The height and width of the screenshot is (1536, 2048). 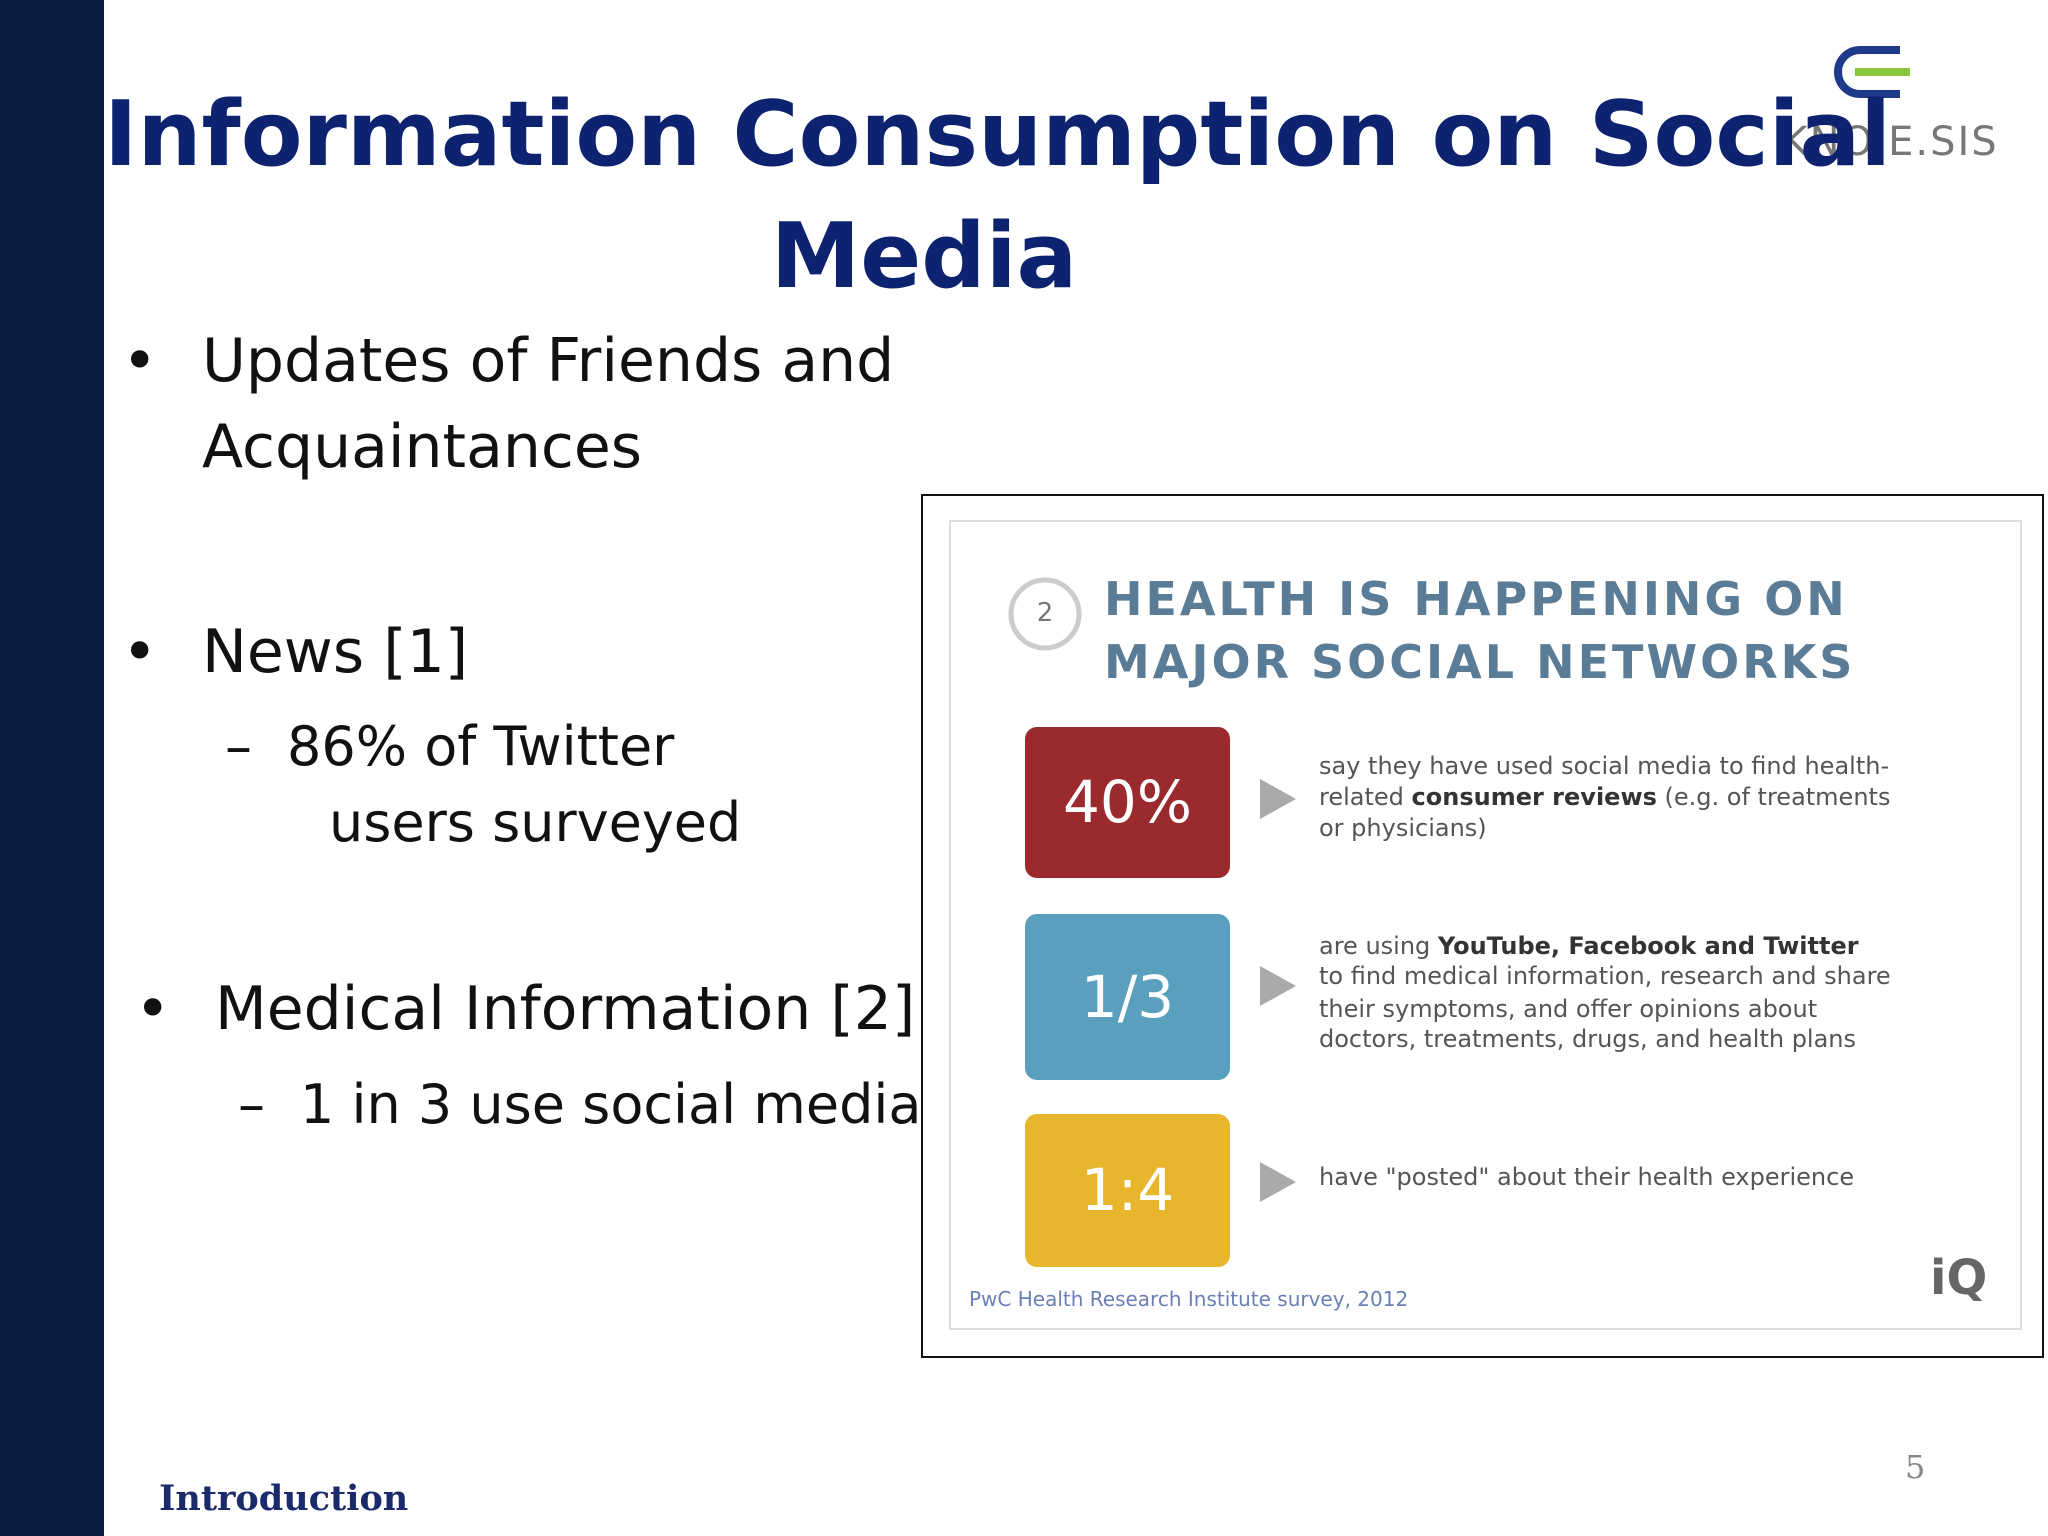 I want to click on infographic-shapes, so click(x=1152, y=889).